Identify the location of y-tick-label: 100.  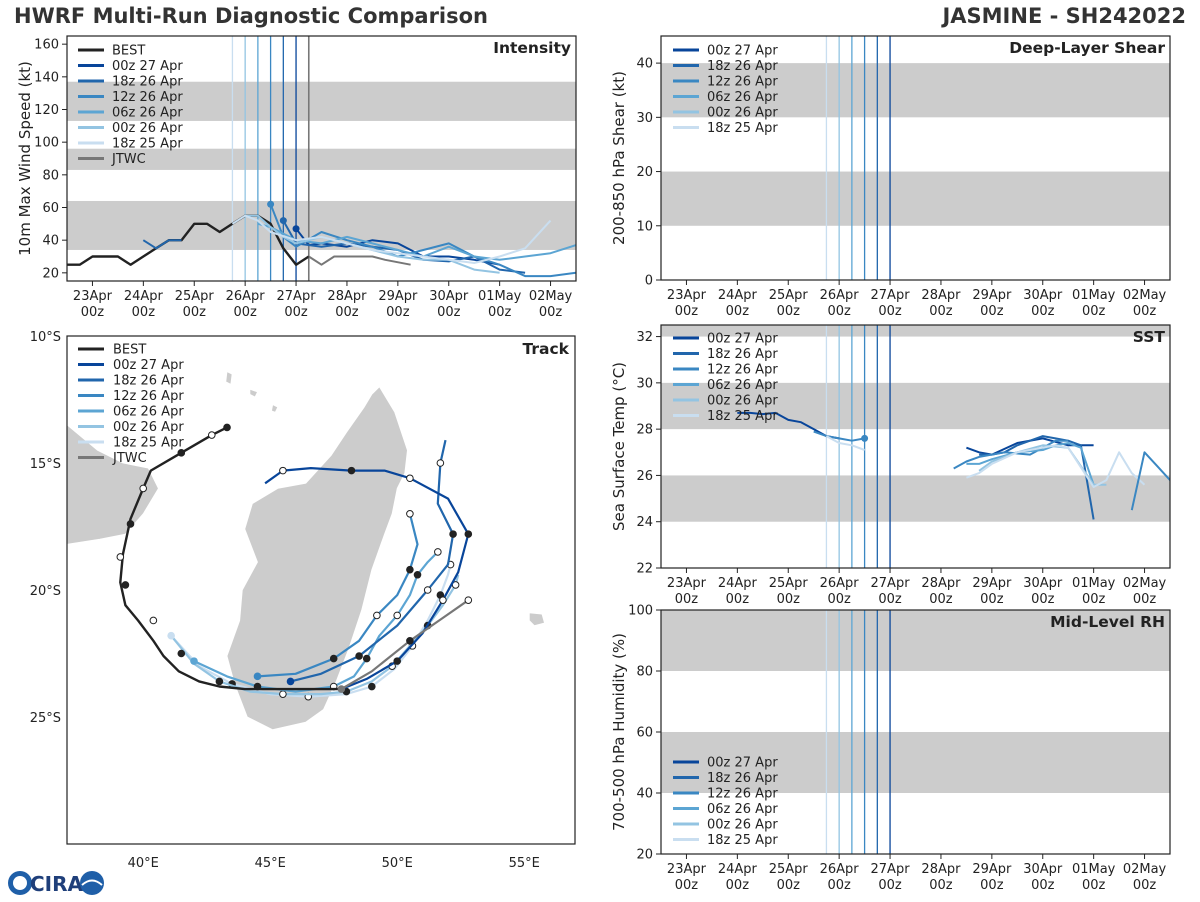
(640, 611).